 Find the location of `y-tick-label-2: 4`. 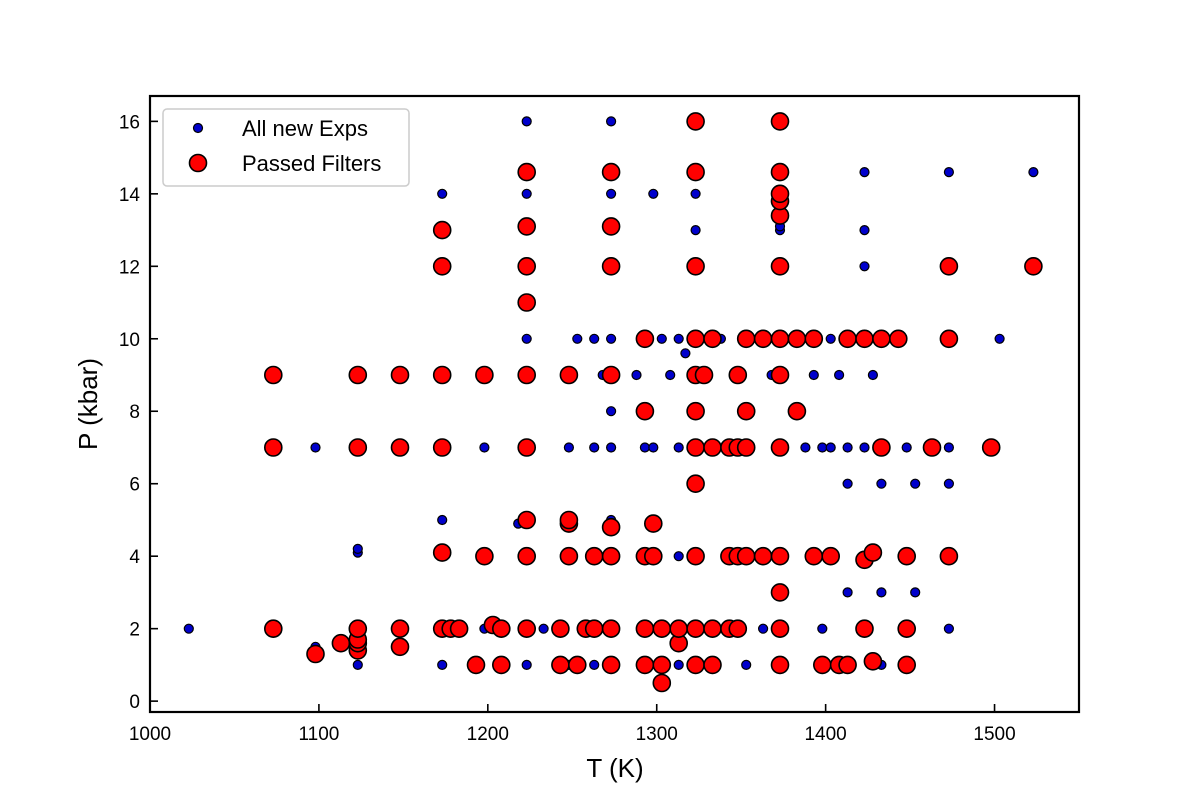

y-tick-label-2: 4 is located at coordinates (134, 557).